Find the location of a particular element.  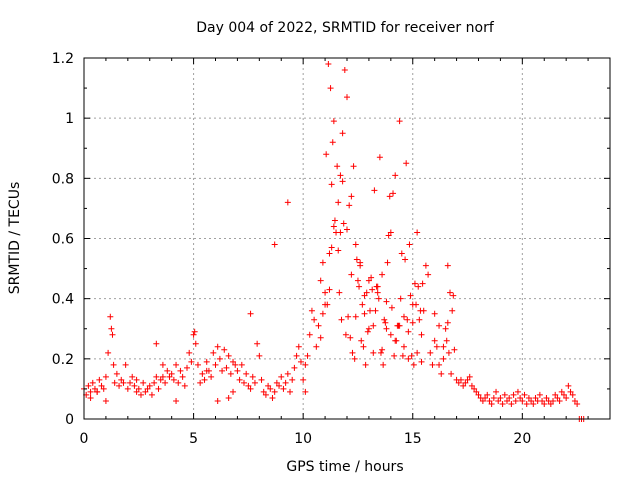

y-tick-label: 0 is located at coordinates (69, 420).